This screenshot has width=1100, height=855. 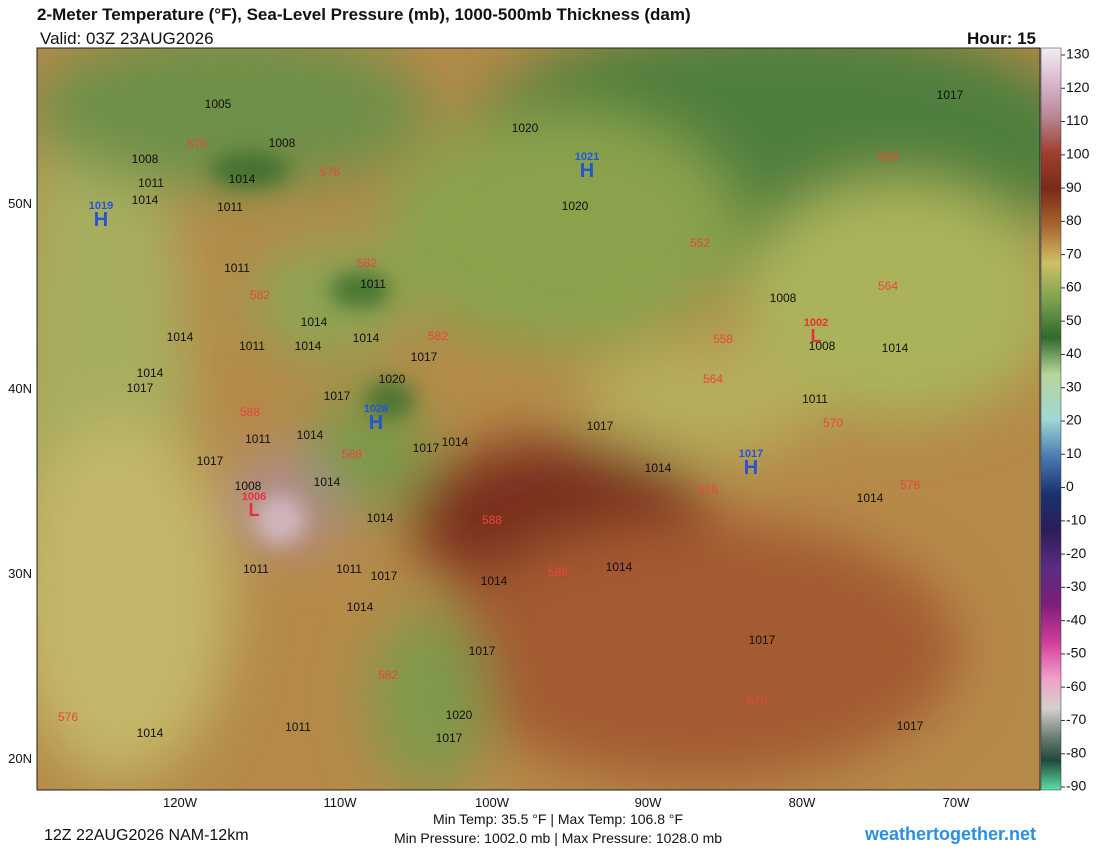 What do you see at coordinates (1070, 486) in the screenshot?
I see `colorbar-tick-label: 0` at bounding box center [1070, 486].